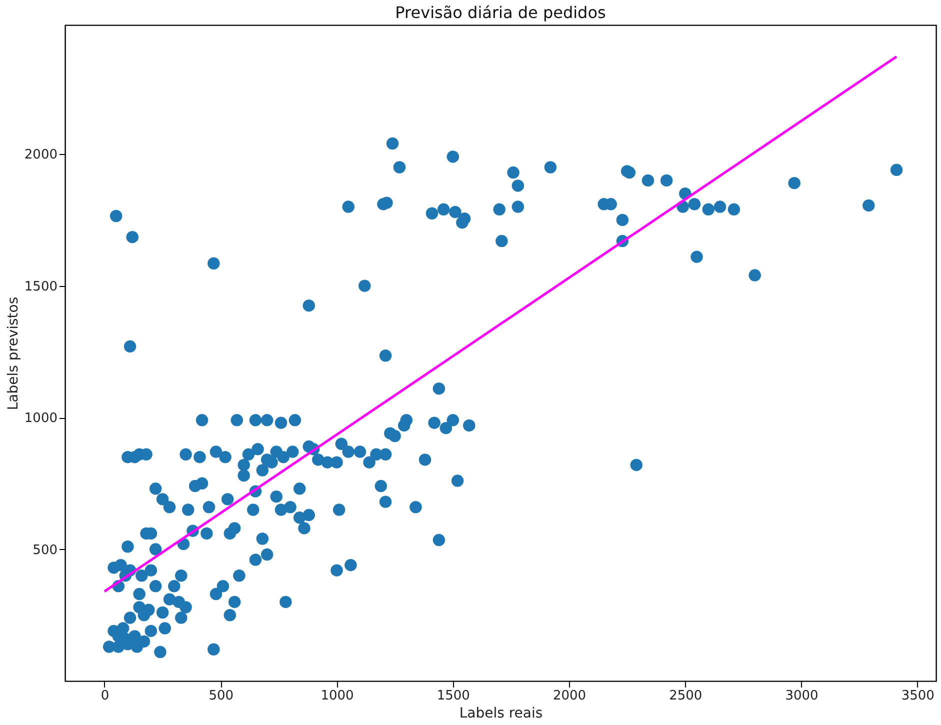  What do you see at coordinates (801, 696) in the screenshot?
I see `x-tick-label: 3000` at bounding box center [801, 696].